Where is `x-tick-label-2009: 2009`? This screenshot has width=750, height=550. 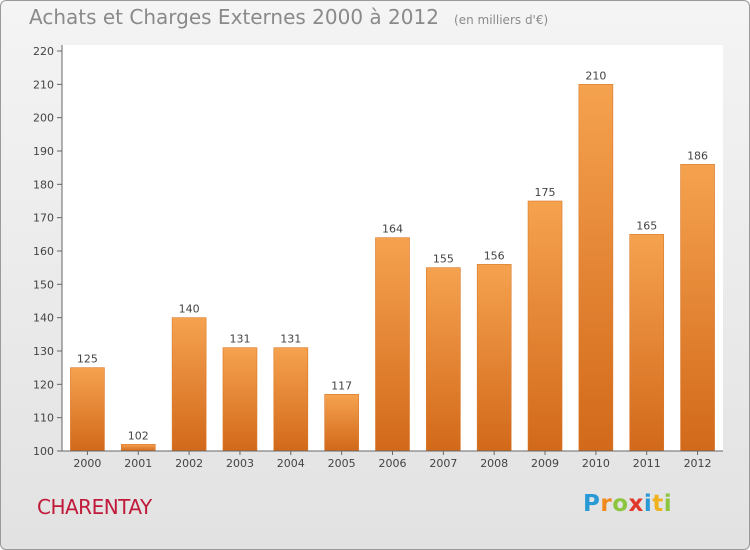 x-tick-label-2009: 2009 is located at coordinates (545, 463).